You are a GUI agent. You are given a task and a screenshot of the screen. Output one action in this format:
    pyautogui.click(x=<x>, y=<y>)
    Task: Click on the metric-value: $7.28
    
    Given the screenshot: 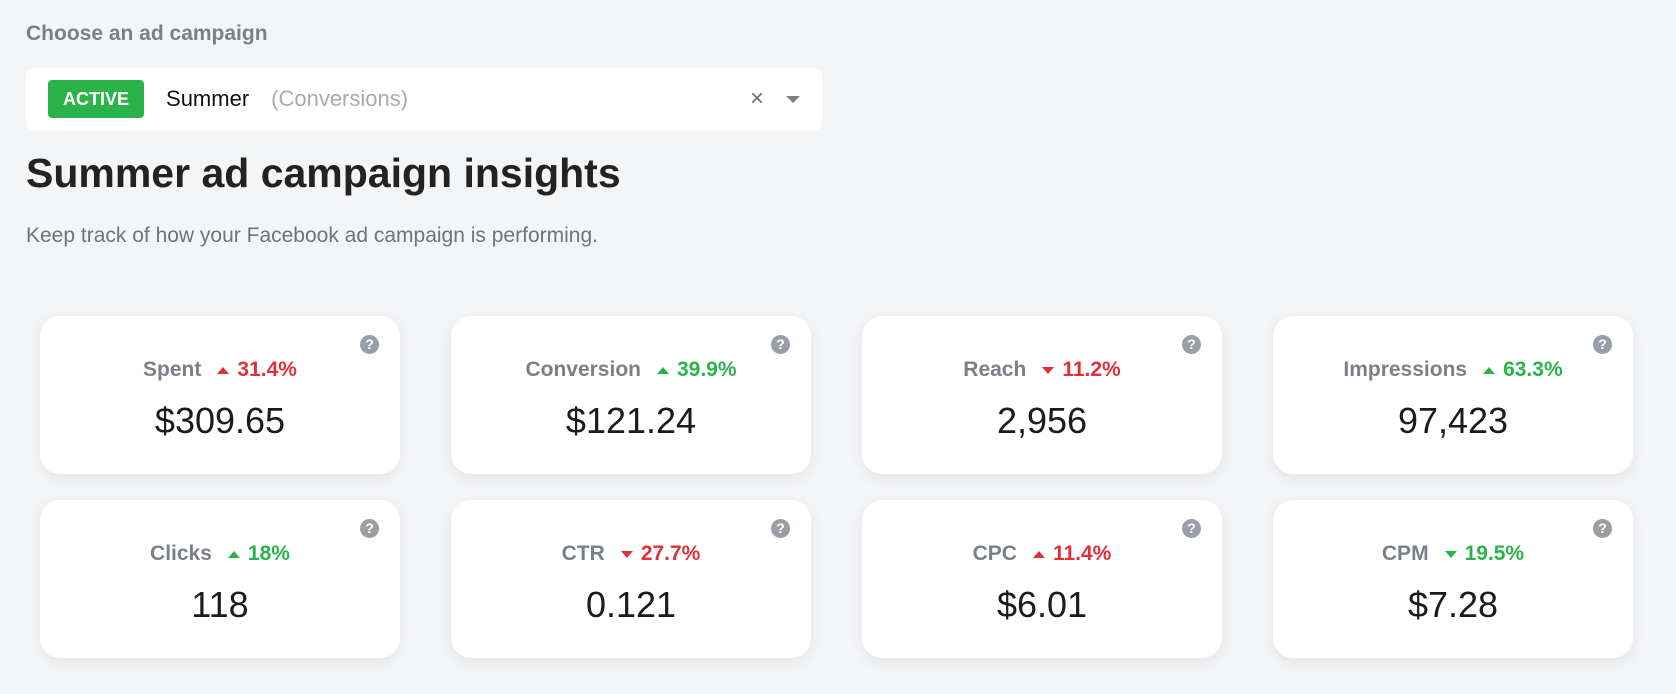 What is the action you would take?
    pyautogui.click(x=1453, y=604)
    